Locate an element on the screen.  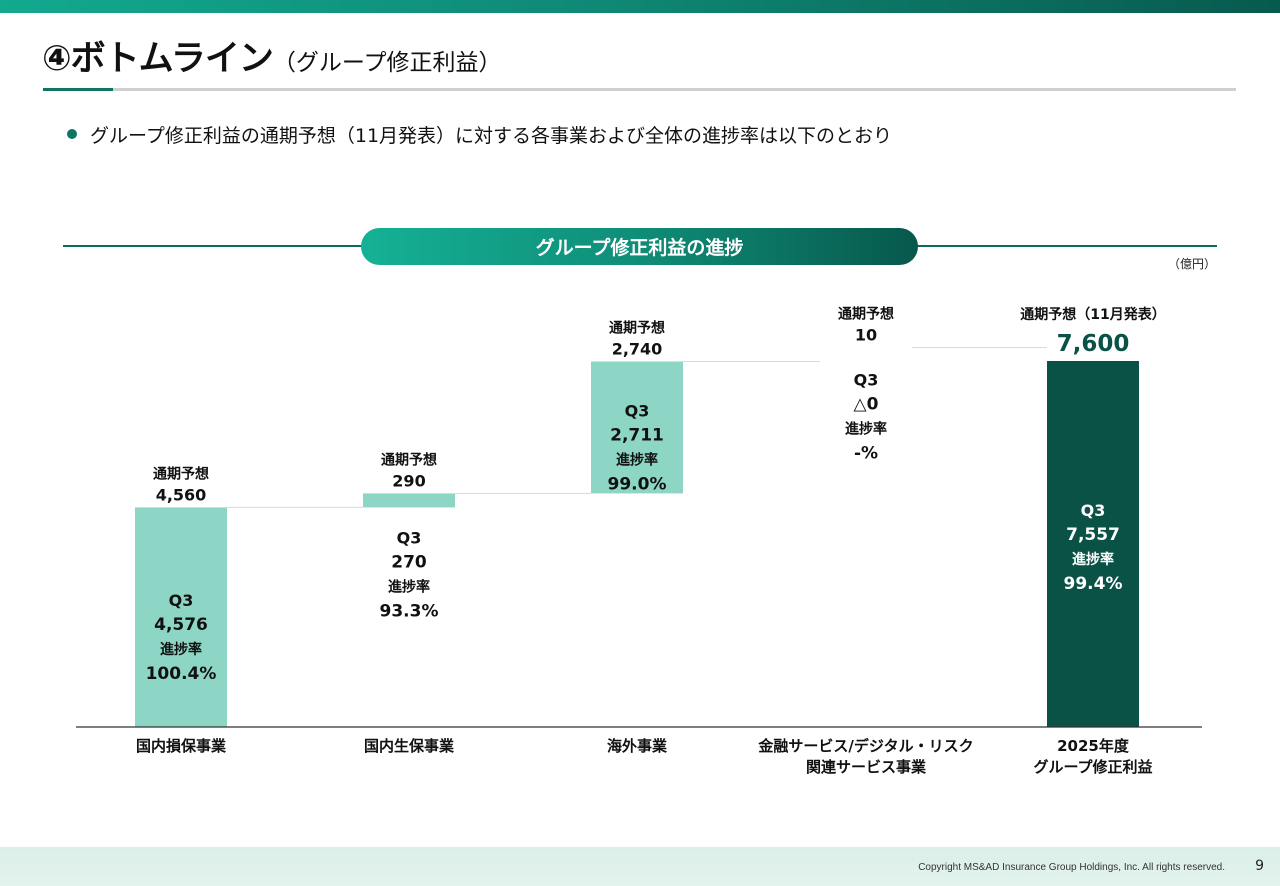
forecast-label-2: 通期予想 is located at coordinates (409, 459).